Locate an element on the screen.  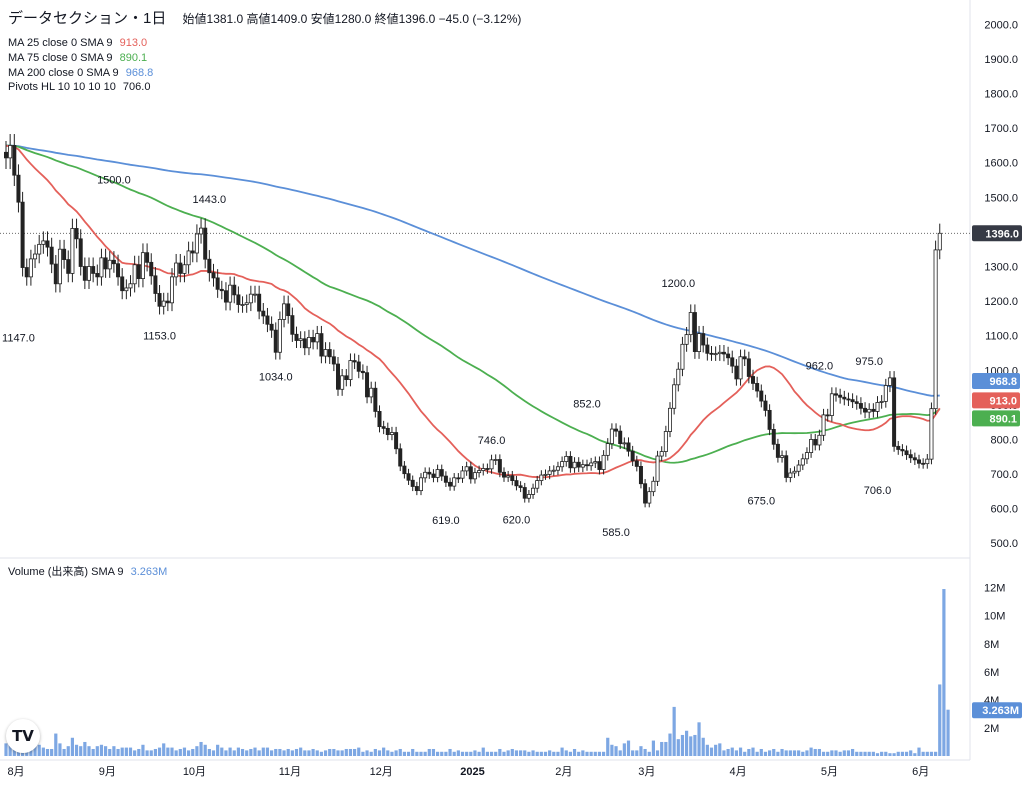
ma75-label: MA 75 close 0 SMA 9 is located at coordinates (60, 58).